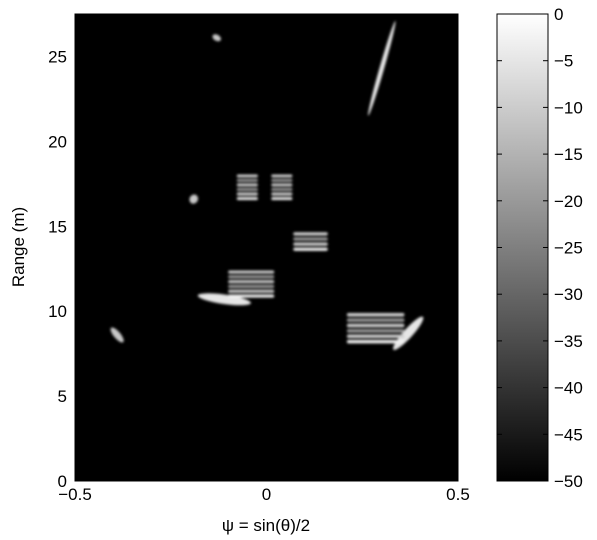 This screenshot has width=597, height=540. I want to click on y-axis-title: Range (m), so click(18, 247).